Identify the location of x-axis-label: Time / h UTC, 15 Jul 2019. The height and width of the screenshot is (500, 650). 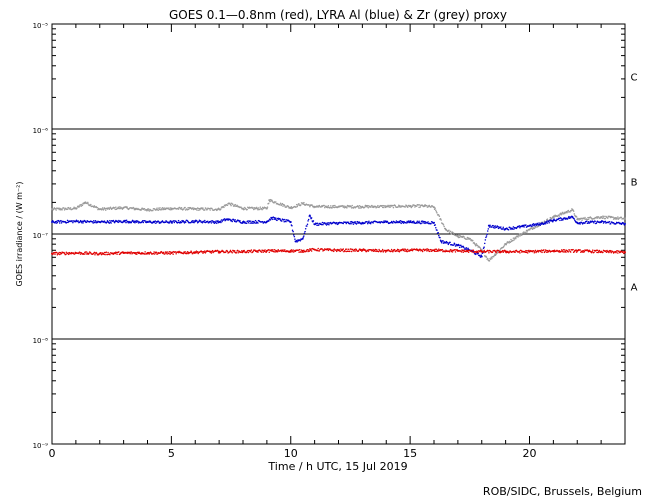
(337, 466).